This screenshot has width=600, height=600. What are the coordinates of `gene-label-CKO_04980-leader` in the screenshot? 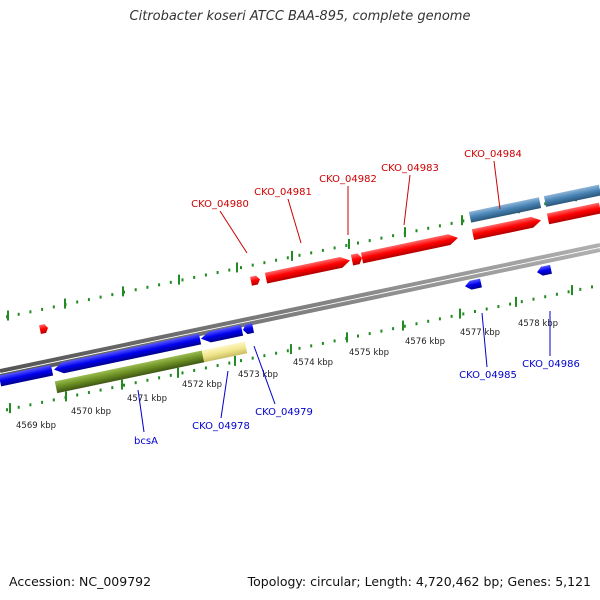 It's located at (233, 232).